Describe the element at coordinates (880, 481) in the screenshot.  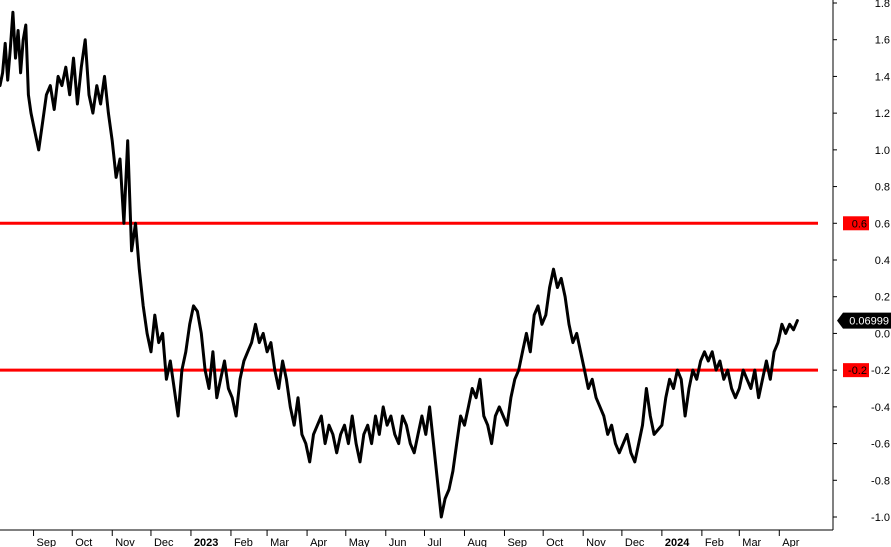
I see `y-tick-label: -0.8` at that location.